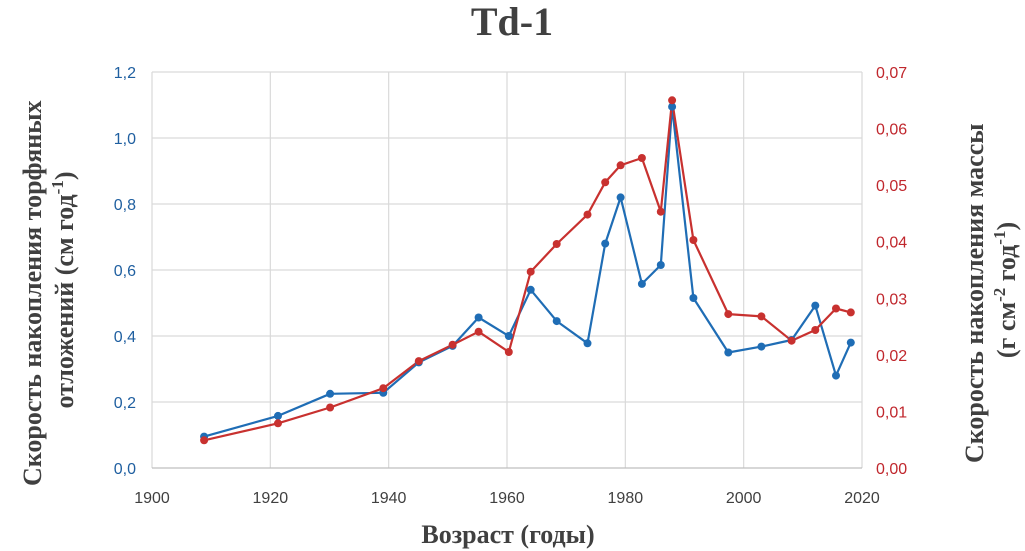  What do you see at coordinates (389, 498) in the screenshot?
I see `x-tick-label: 1940` at bounding box center [389, 498].